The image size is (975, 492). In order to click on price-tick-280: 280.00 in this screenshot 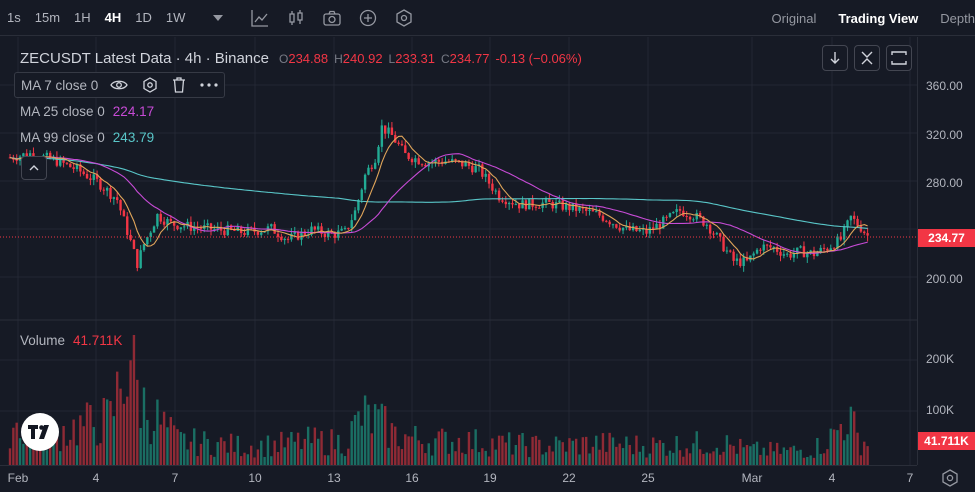, I will do `click(944, 183)`.